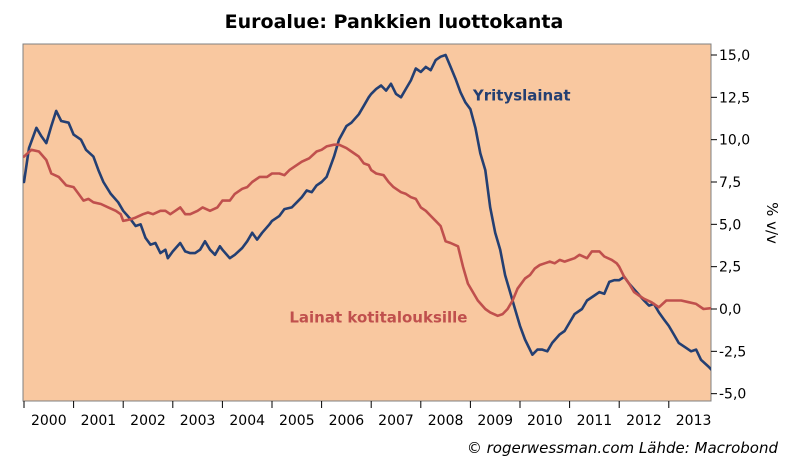  I want to click on x-tick-label: 2013, so click(694, 421).